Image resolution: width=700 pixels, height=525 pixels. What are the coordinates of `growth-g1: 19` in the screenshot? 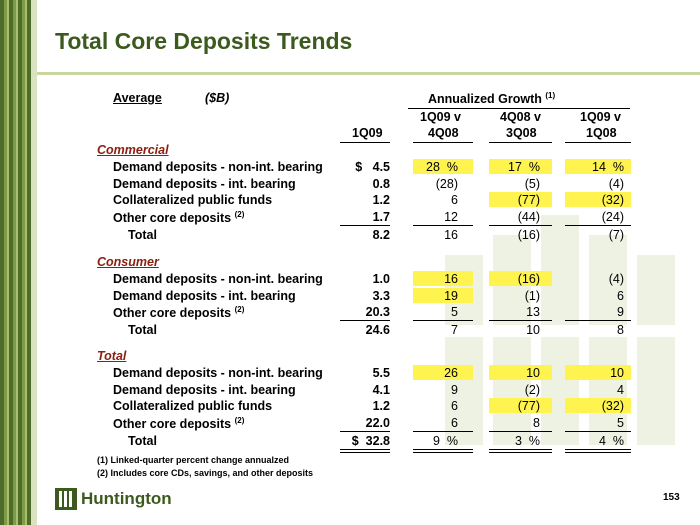 It's located at (451, 295).